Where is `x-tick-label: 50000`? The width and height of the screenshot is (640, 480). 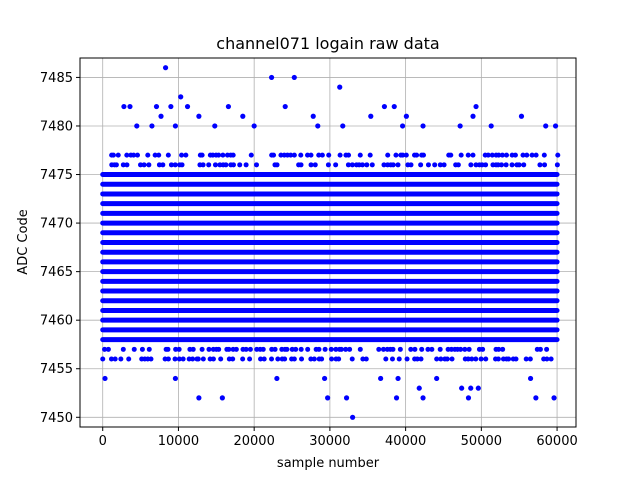
x-tick-label: 50000 is located at coordinates (481, 441).